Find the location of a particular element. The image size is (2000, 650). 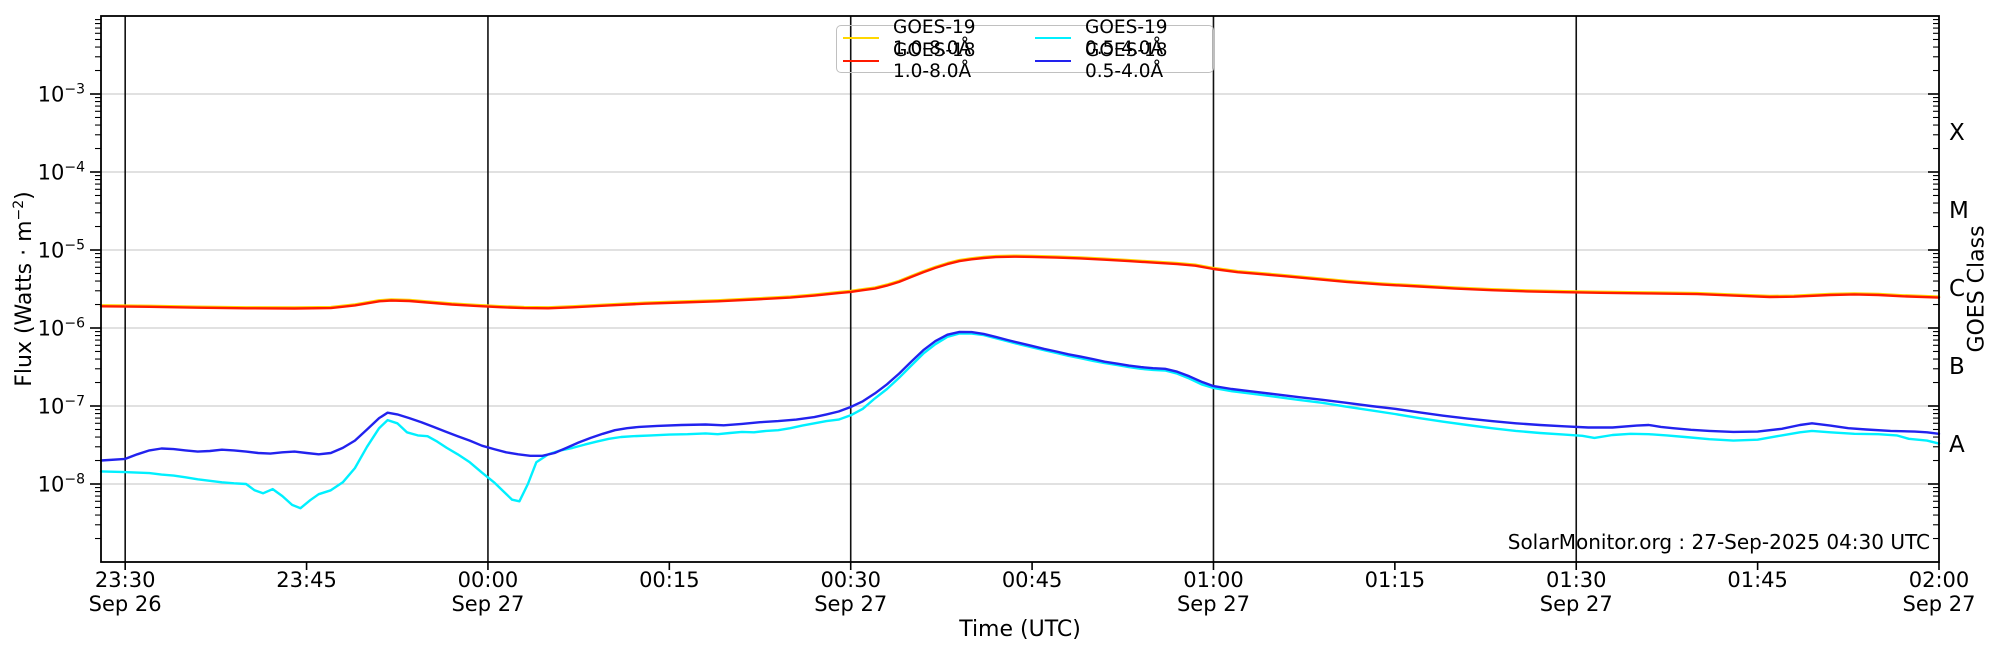

y-tick-label: 10⁻⁶ is located at coordinates (61, 328).